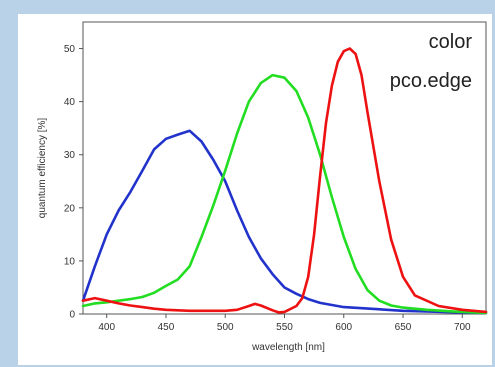 This screenshot has height=367, width=495. Describe the element at coordinates (451, 42) in the screenshot. I see `annotation-color: color` at that location.